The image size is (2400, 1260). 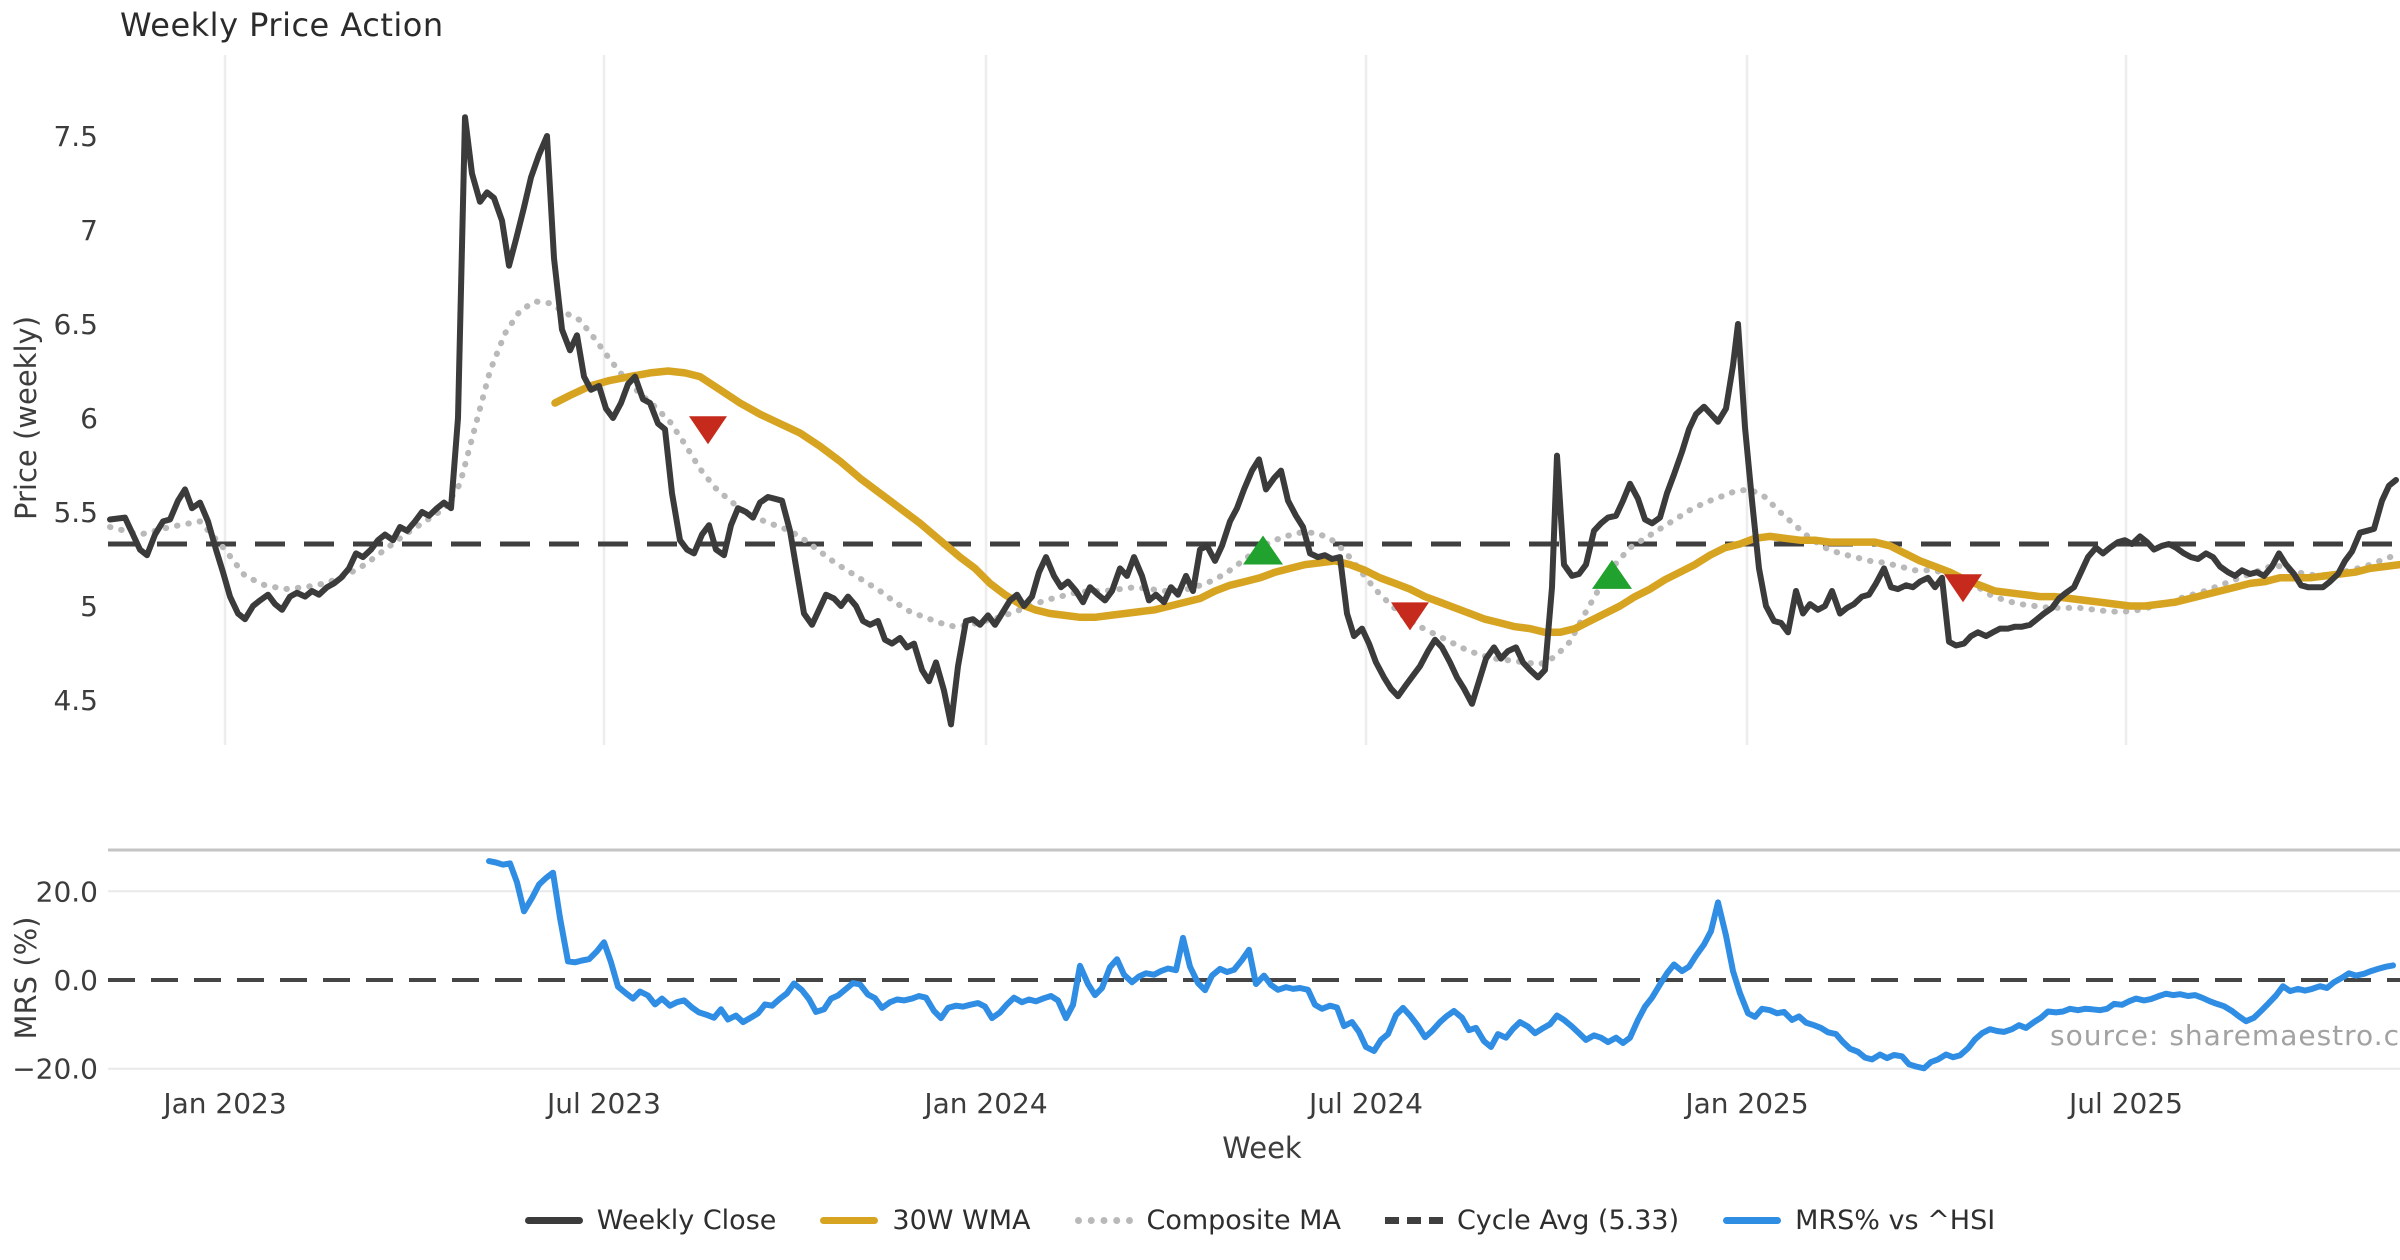 What do you see at coordinates (553, 1220) in the screenshot?
I see `weekly-close-line-swatch-icon` at bounding box center [553, 1220].